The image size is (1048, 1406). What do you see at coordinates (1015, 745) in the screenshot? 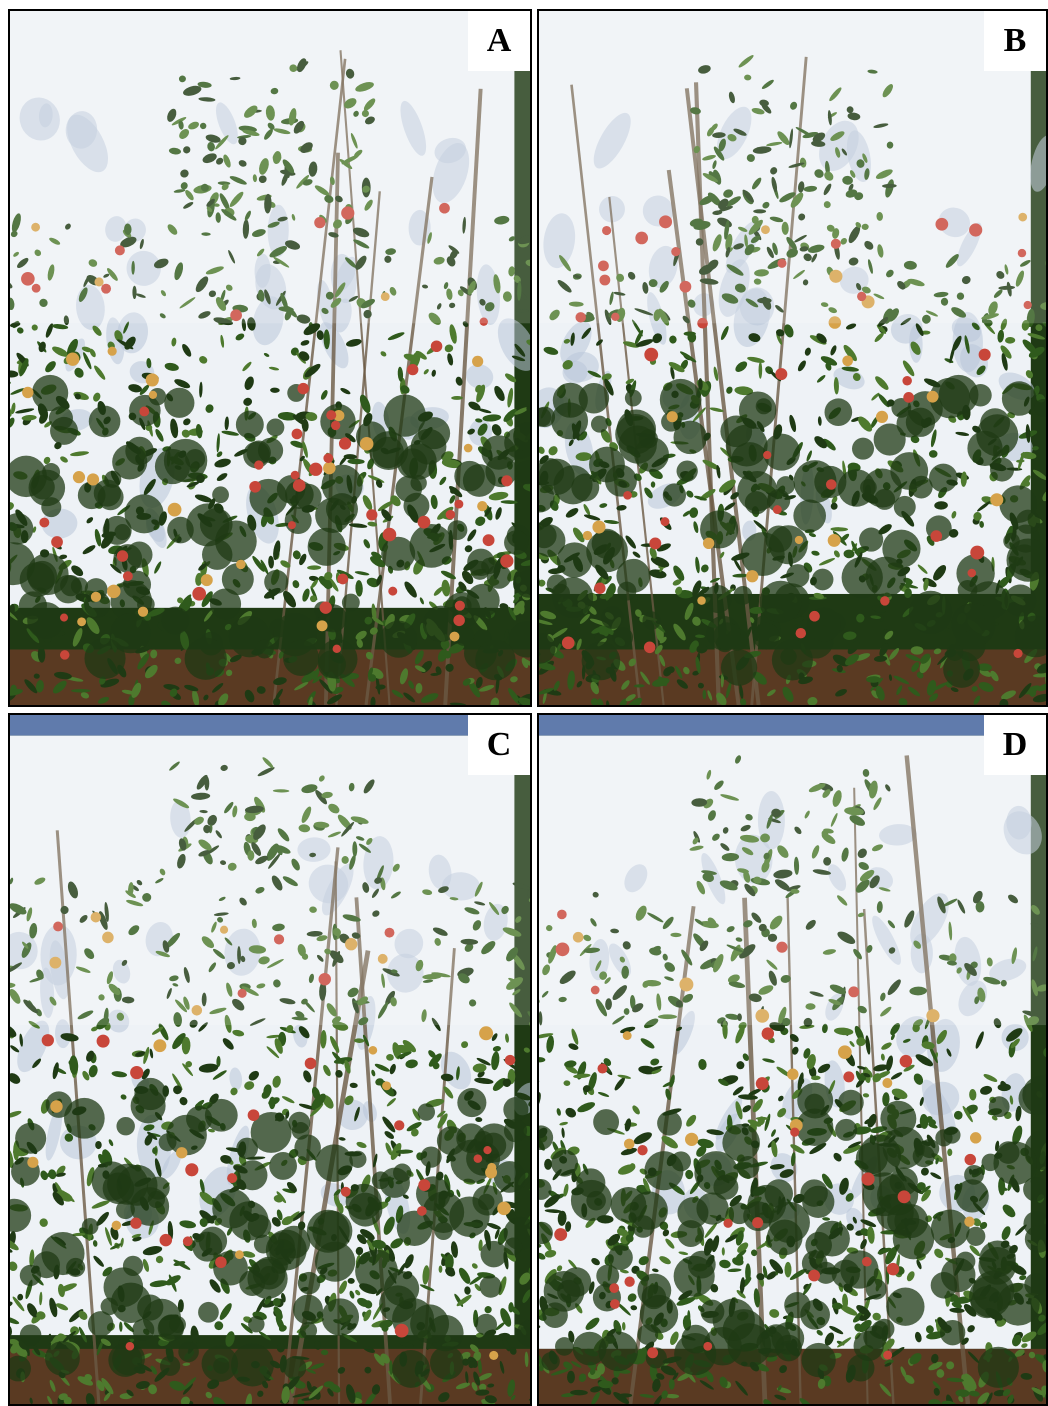
I see `panel-label-d: D` at bounding box center [1015, 745].